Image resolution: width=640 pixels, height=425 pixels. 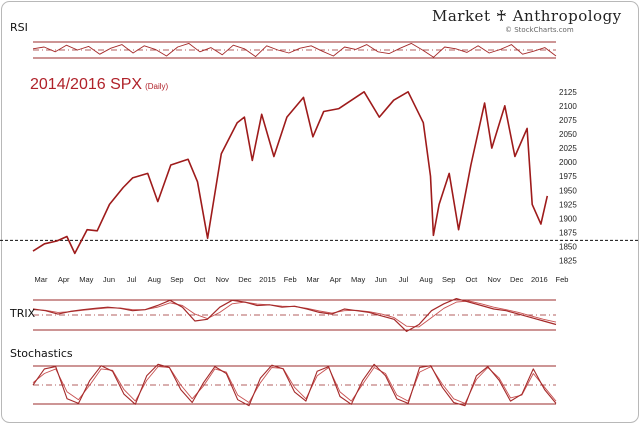 What do you see at coordinates (294, 315) in the screenshot?
I see `trix-line` at bounding box center [294, 315].